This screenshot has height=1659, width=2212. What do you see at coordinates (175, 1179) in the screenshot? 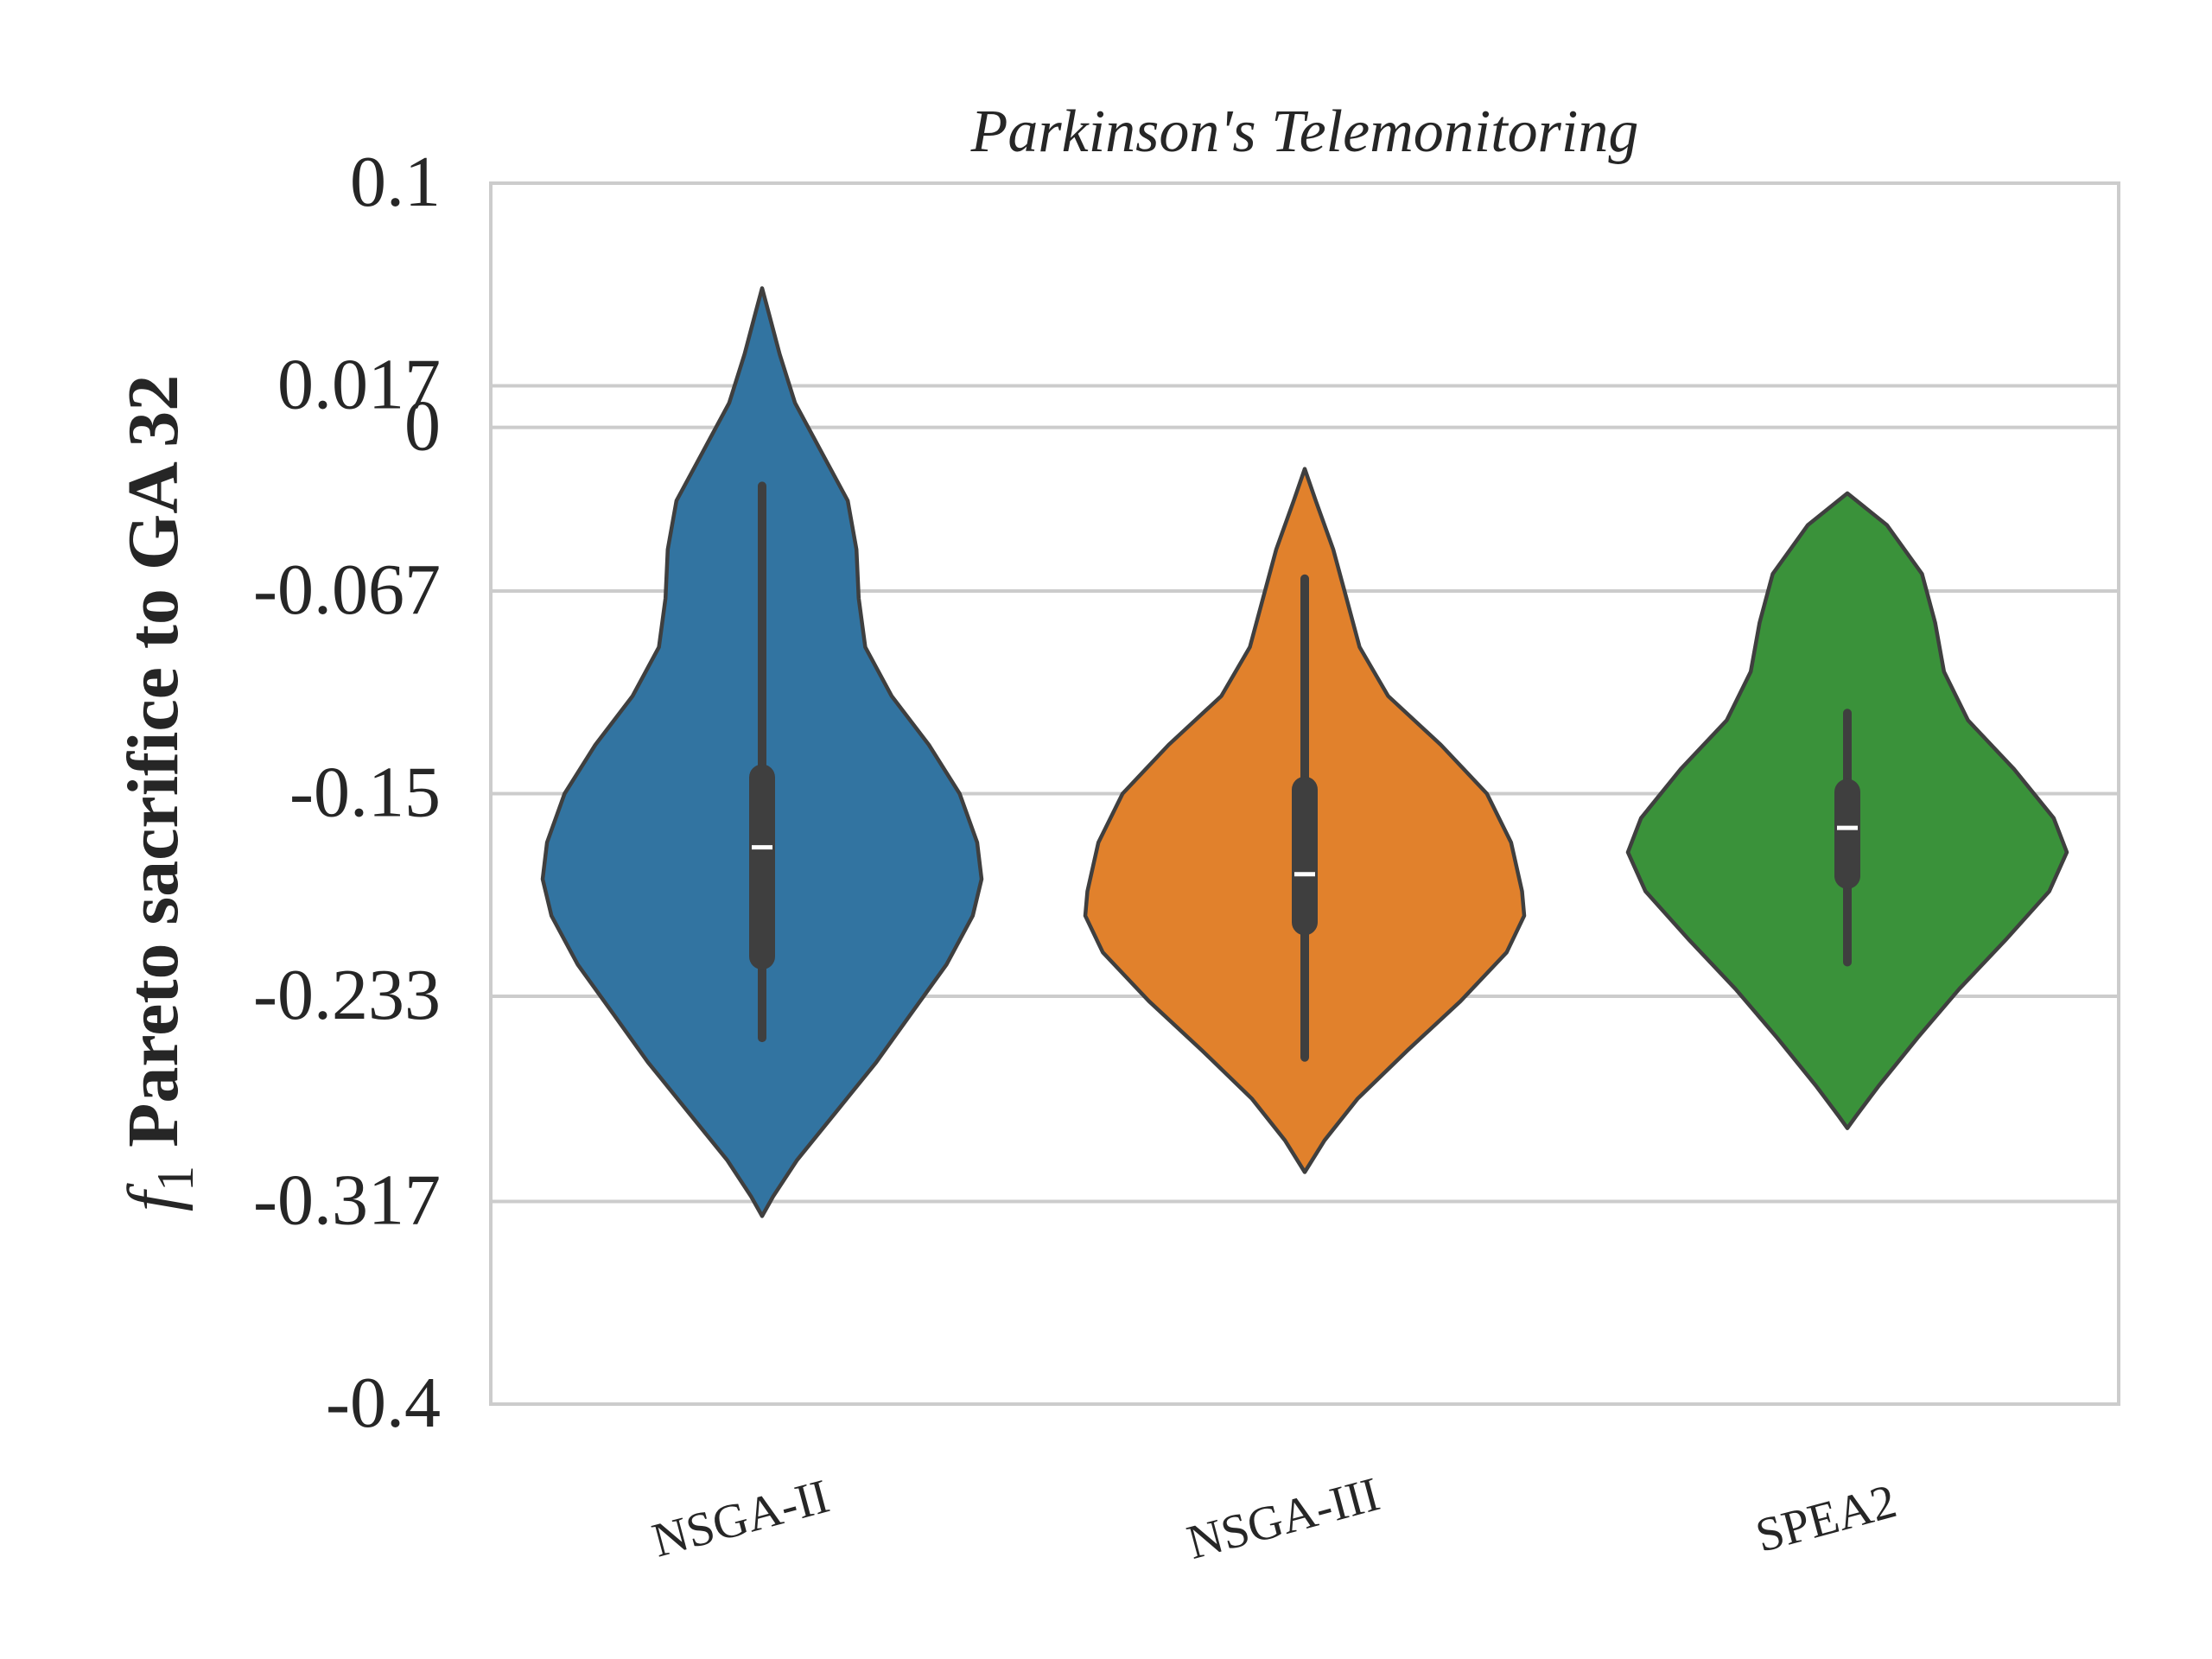
I see `y-axis-label-subscript: 1` at bounding box center [175, 1179].